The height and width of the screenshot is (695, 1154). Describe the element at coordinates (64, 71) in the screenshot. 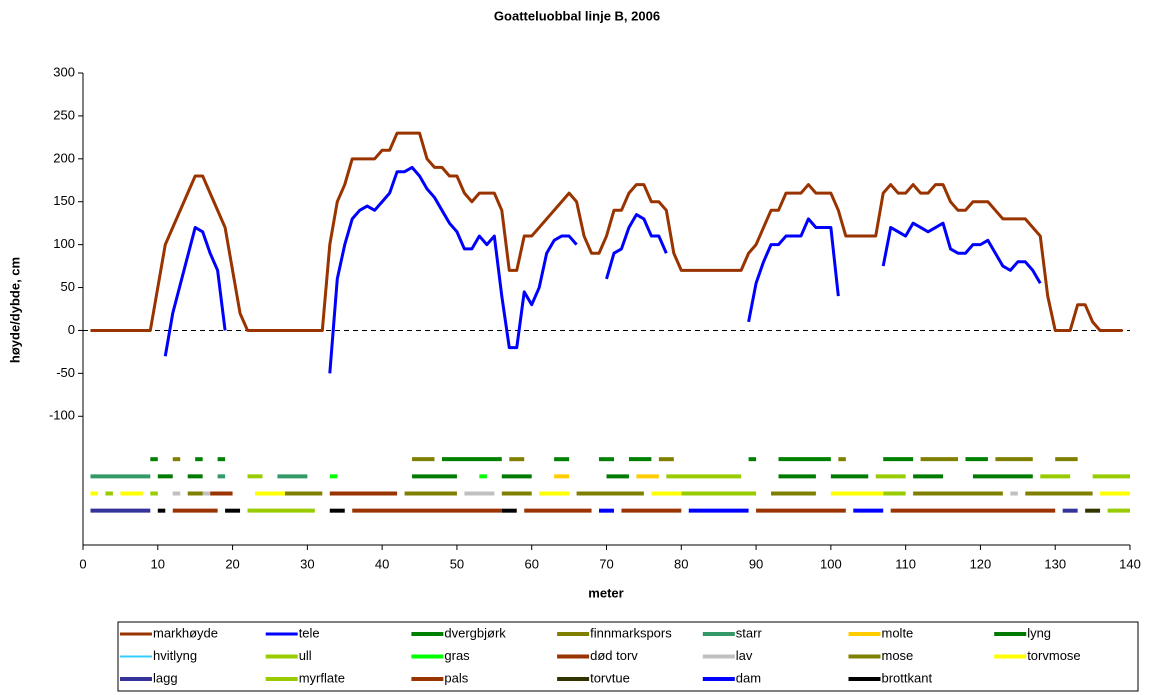

I see `y-tick-label: 300` at that location.